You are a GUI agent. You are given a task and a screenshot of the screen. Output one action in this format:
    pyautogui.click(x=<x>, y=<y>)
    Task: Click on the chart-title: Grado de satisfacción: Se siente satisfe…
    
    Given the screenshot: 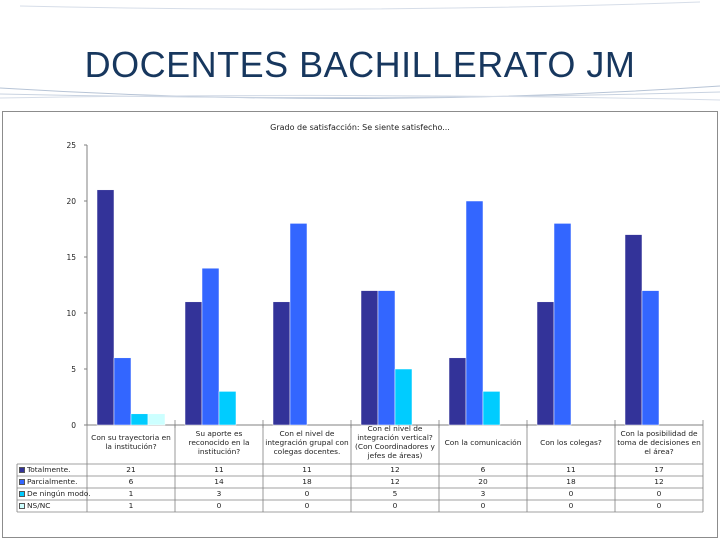 What is the action you would take?
    pyautogui.click(x=360, y=127)
    